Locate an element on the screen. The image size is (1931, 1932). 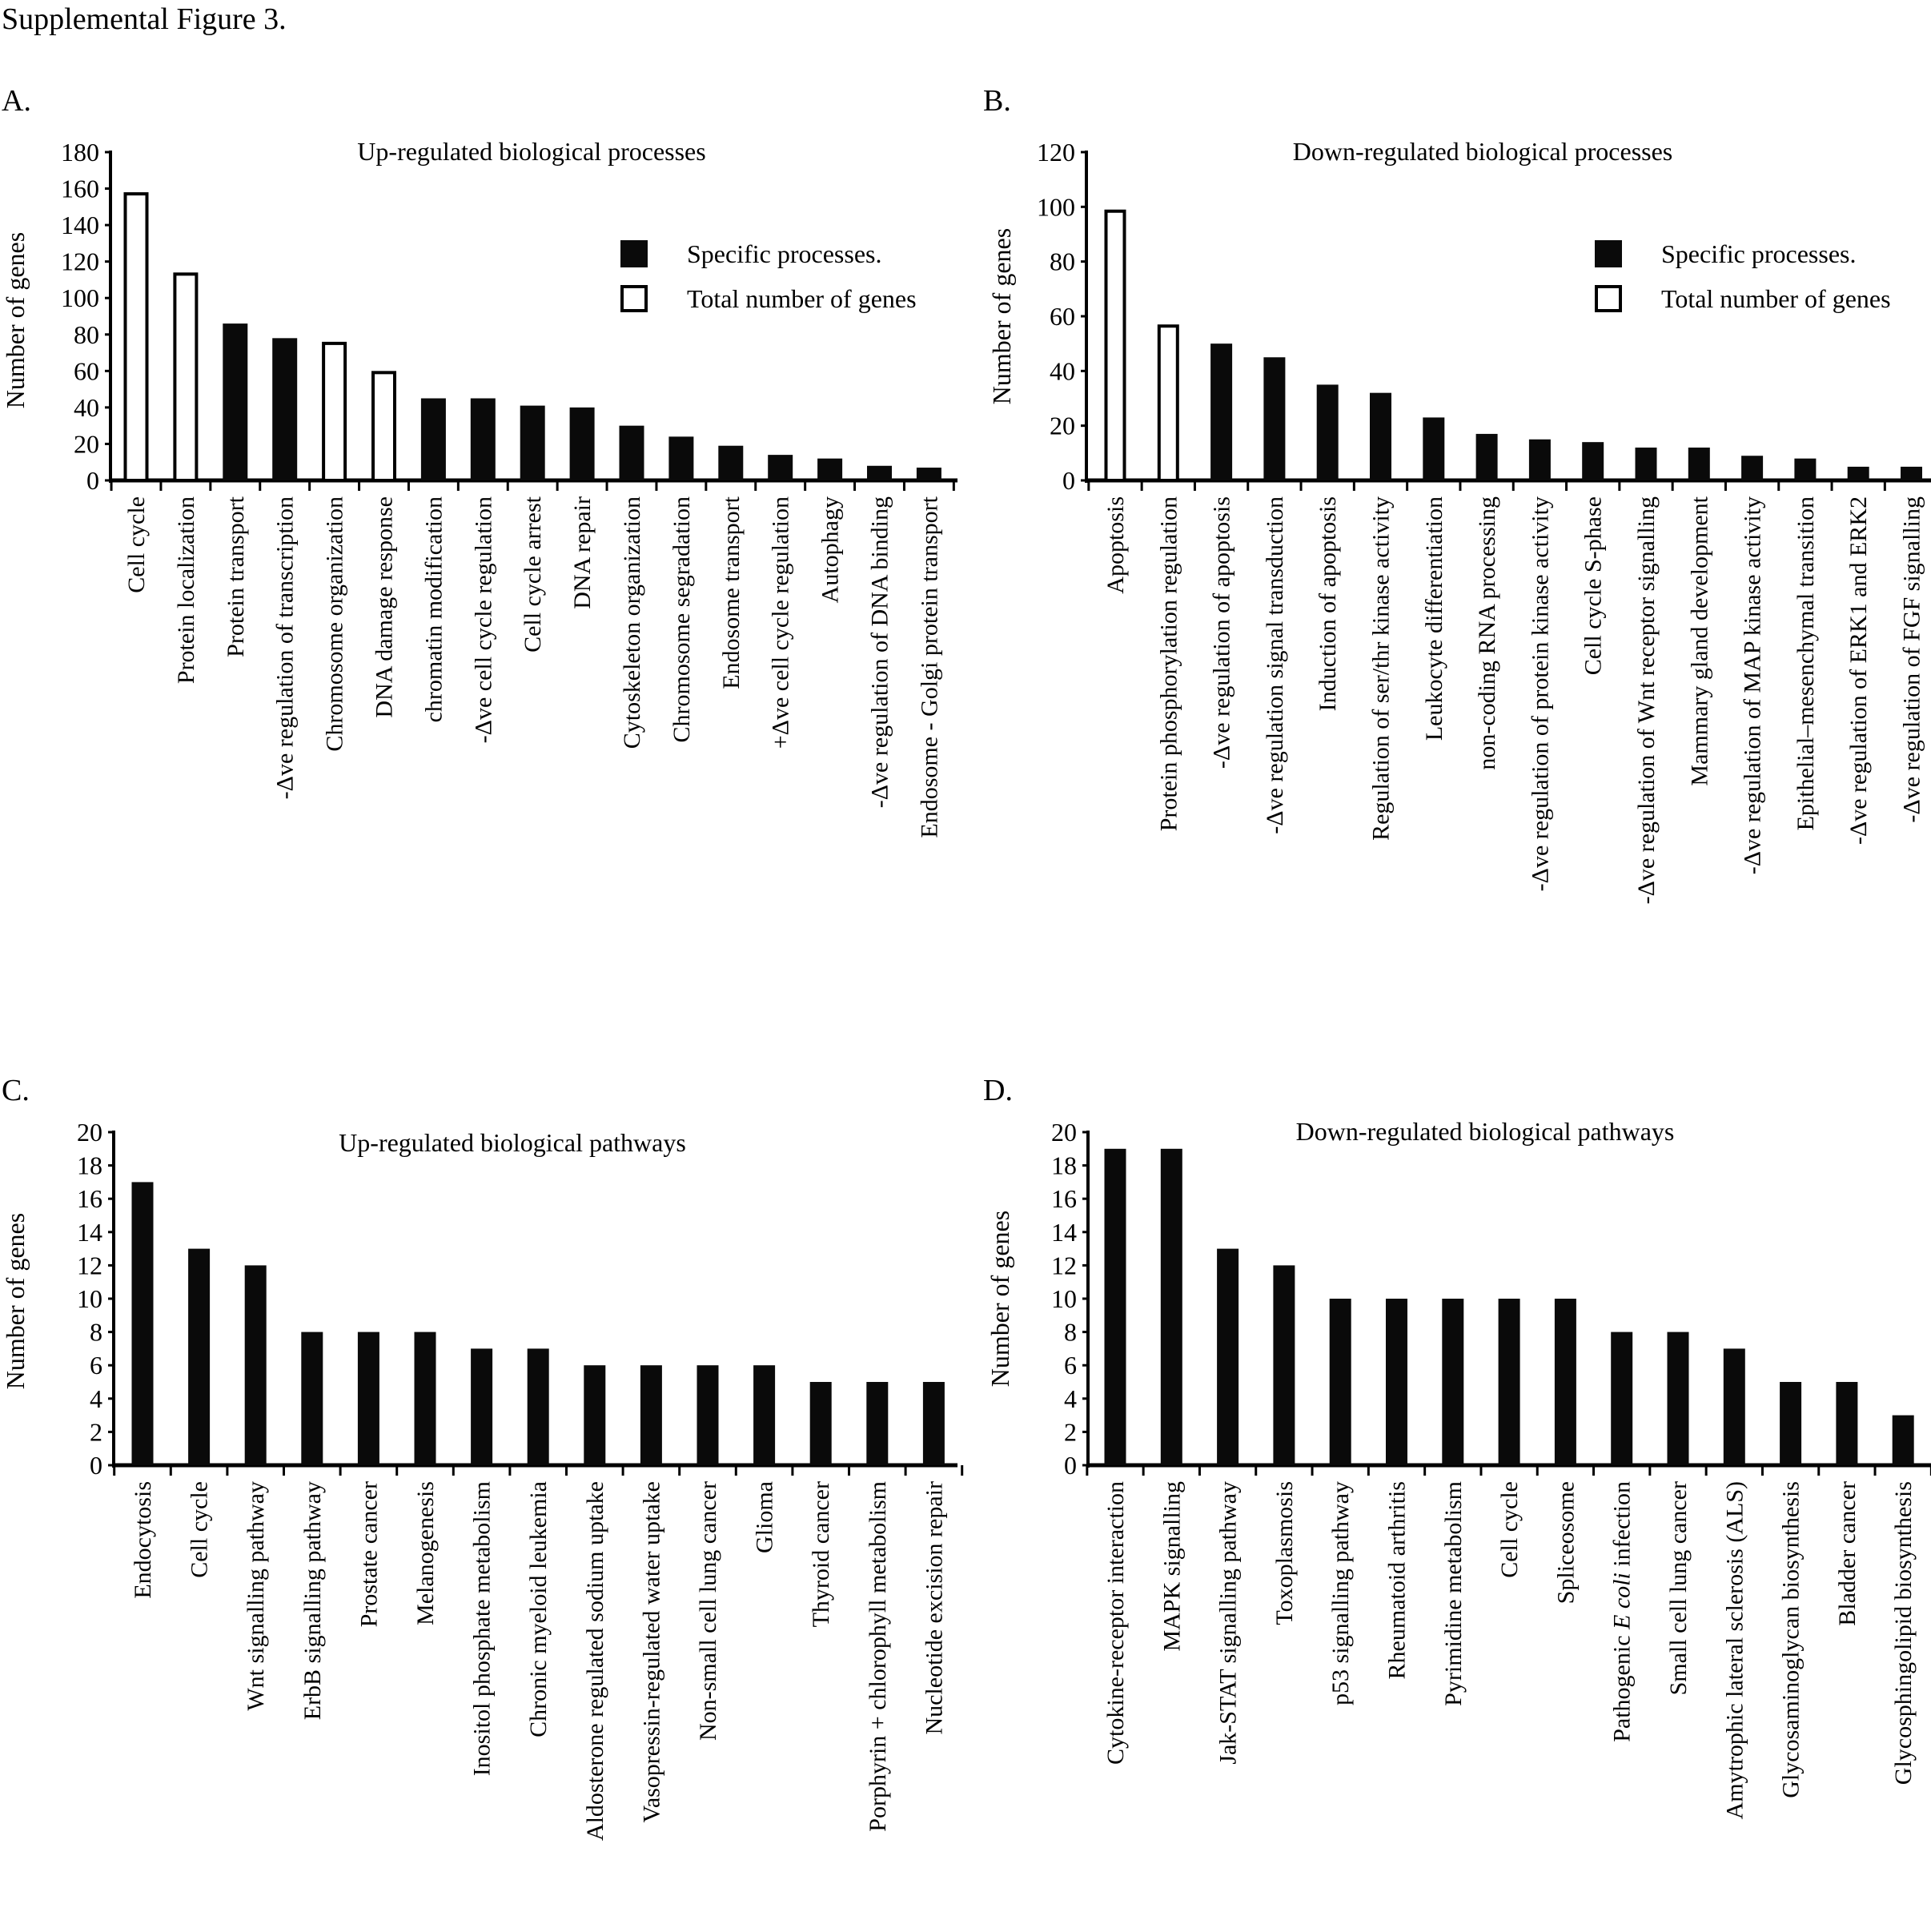
x-tick-label: Wnt signalling pathway is located at coordinates (256, 1596).